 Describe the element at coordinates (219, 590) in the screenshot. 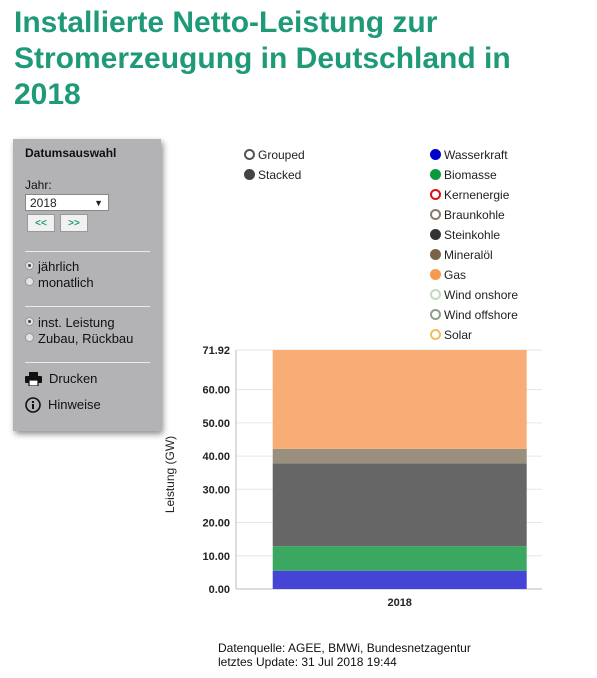

I see `y-tick-label: 0.00` at that location.